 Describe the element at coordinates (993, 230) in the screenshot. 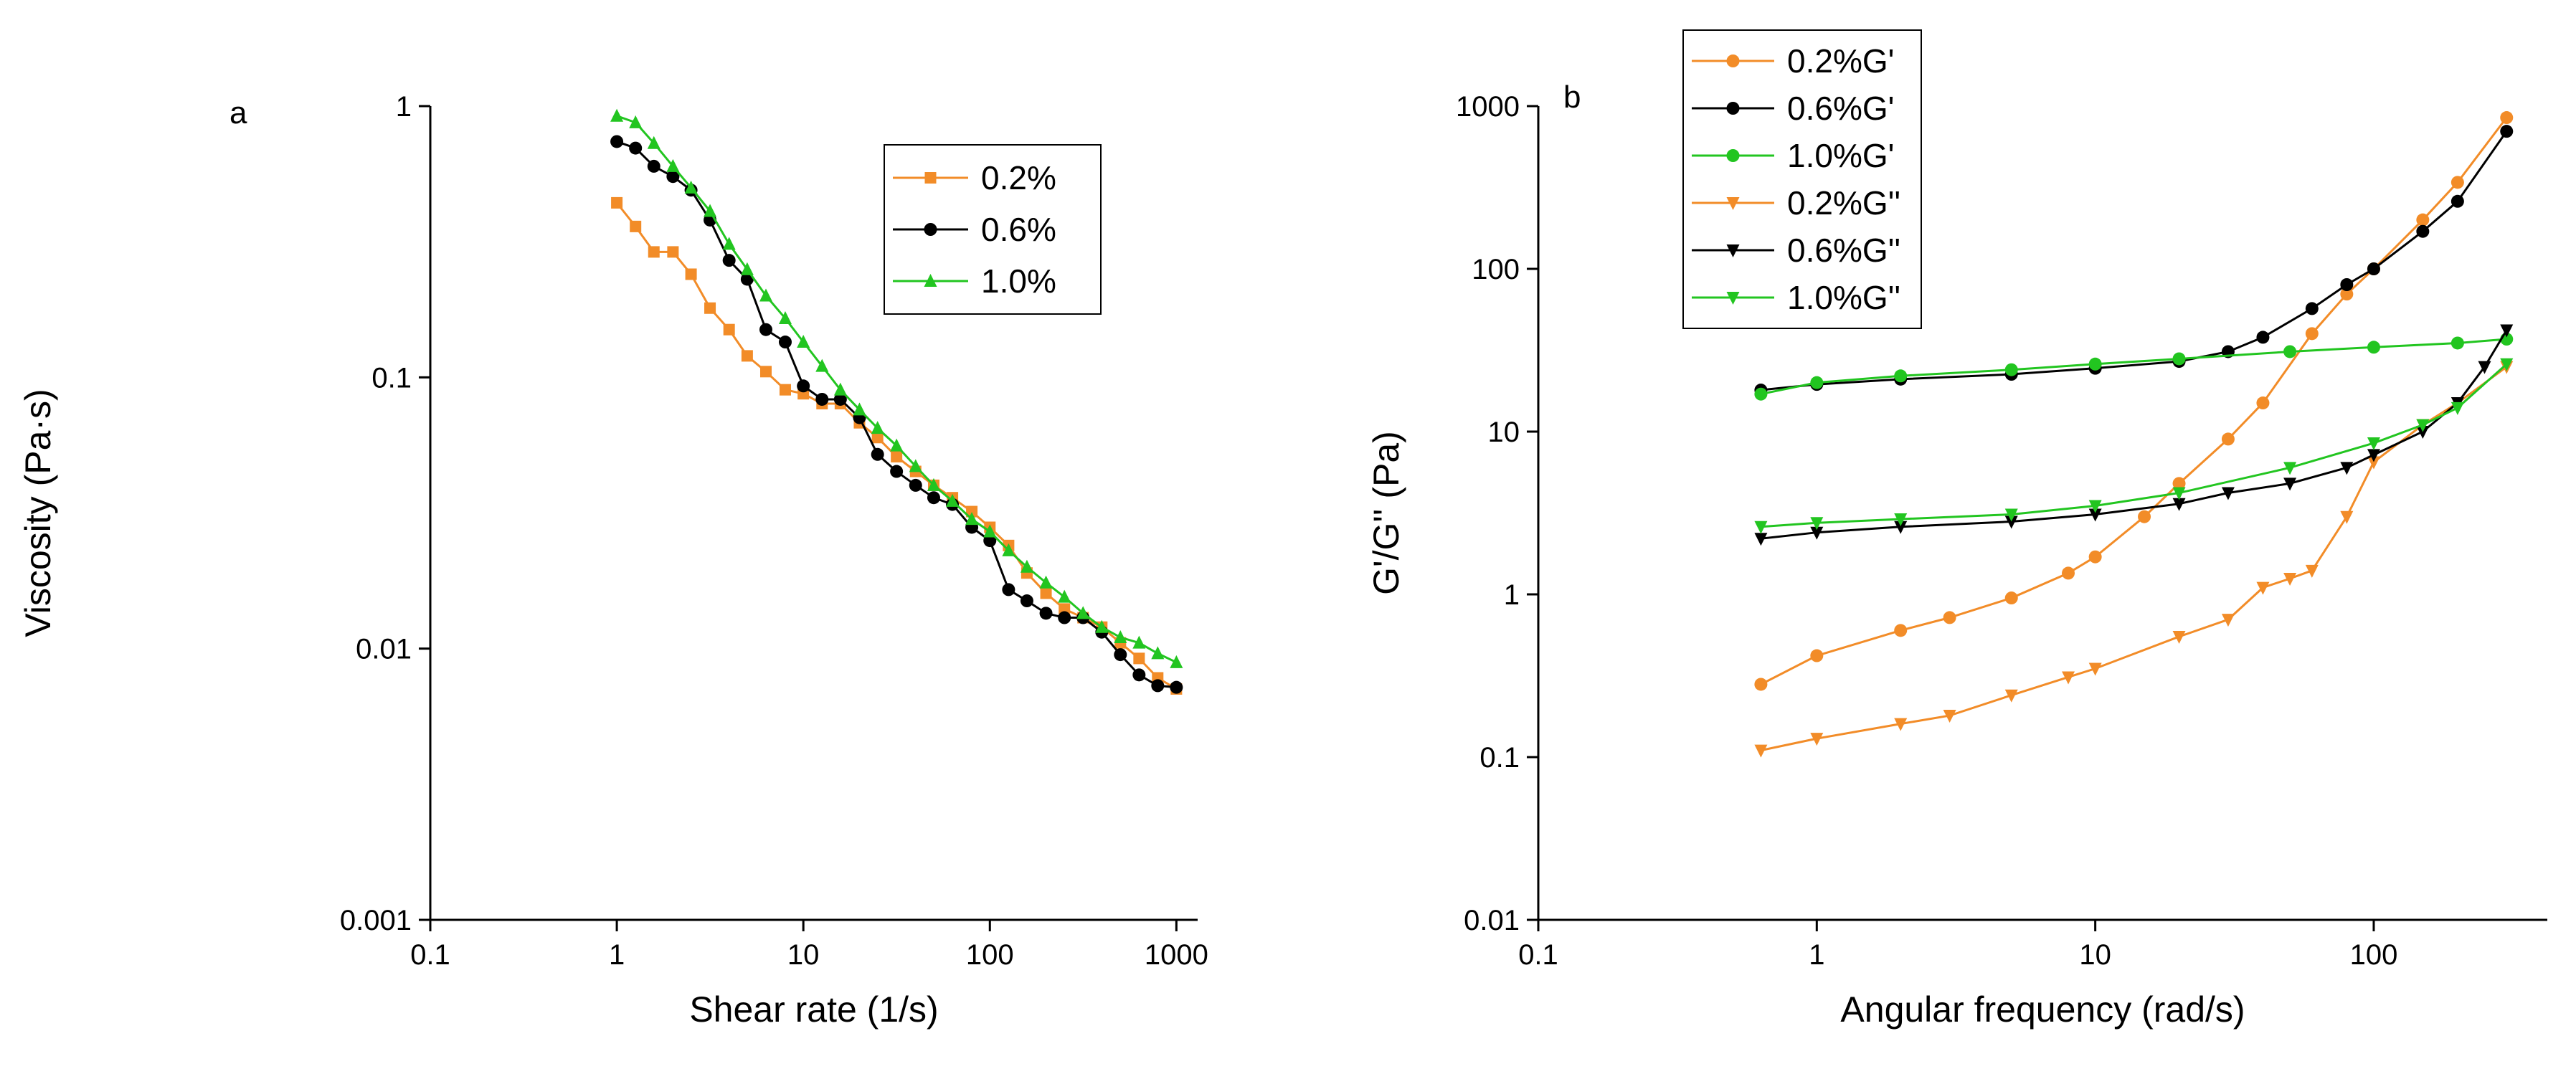

I see `legend: 0.2% 0.6% 1.0%` at that location.